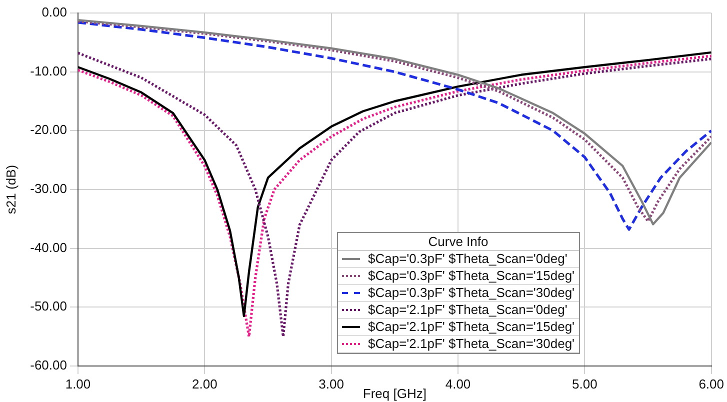 Image resolution: width=727 pixels, height=402 pixels. I want to click on x-tick-label: 2.00, so click(205, 384).